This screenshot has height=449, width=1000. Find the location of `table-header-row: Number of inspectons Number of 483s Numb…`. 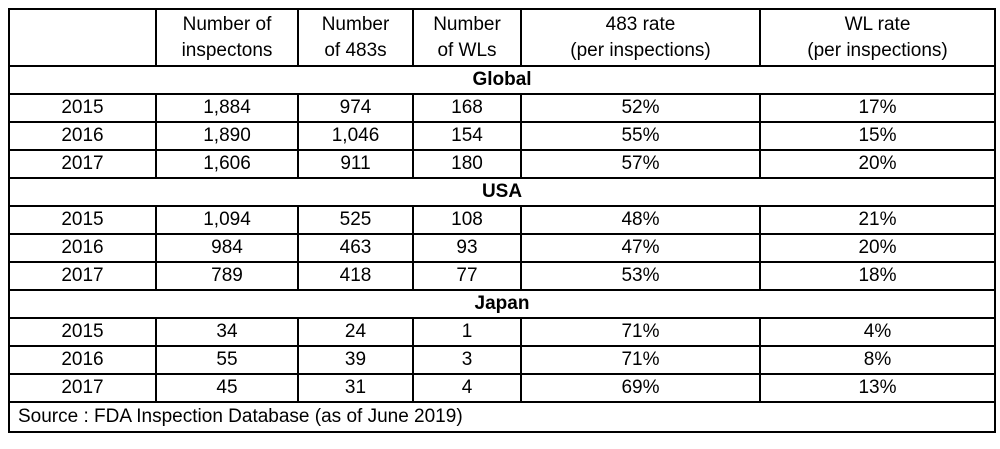

table-header-row: Number of inspectons Number of 483s Numb… is located at coordinates (502, 37).